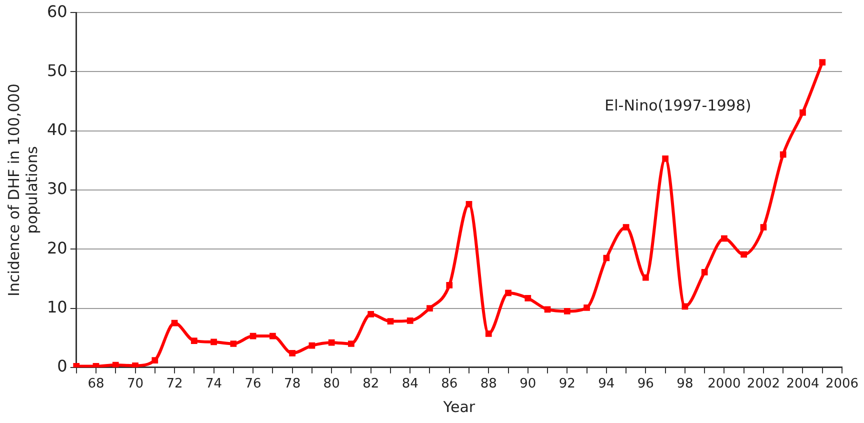 Image resolution: width=864 pixels, height=423 pixels. What do you see at coordinates (292, 384) in the screenshot?
I see `x-tick-label: 78` at bounding box center [292, 384].